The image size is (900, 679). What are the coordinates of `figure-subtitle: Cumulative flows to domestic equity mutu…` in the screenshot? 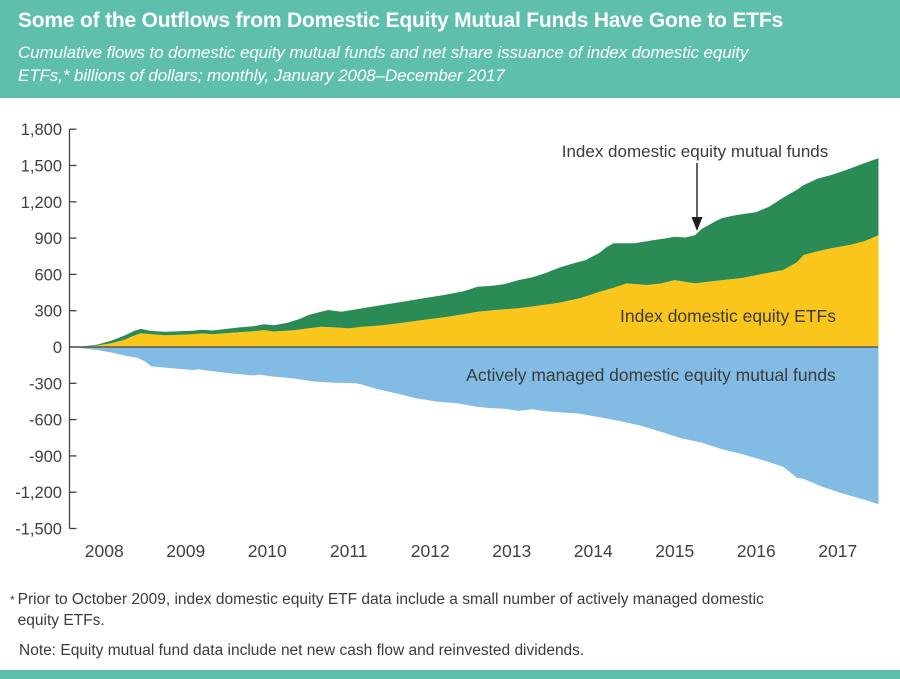 It's located at (450, 64).